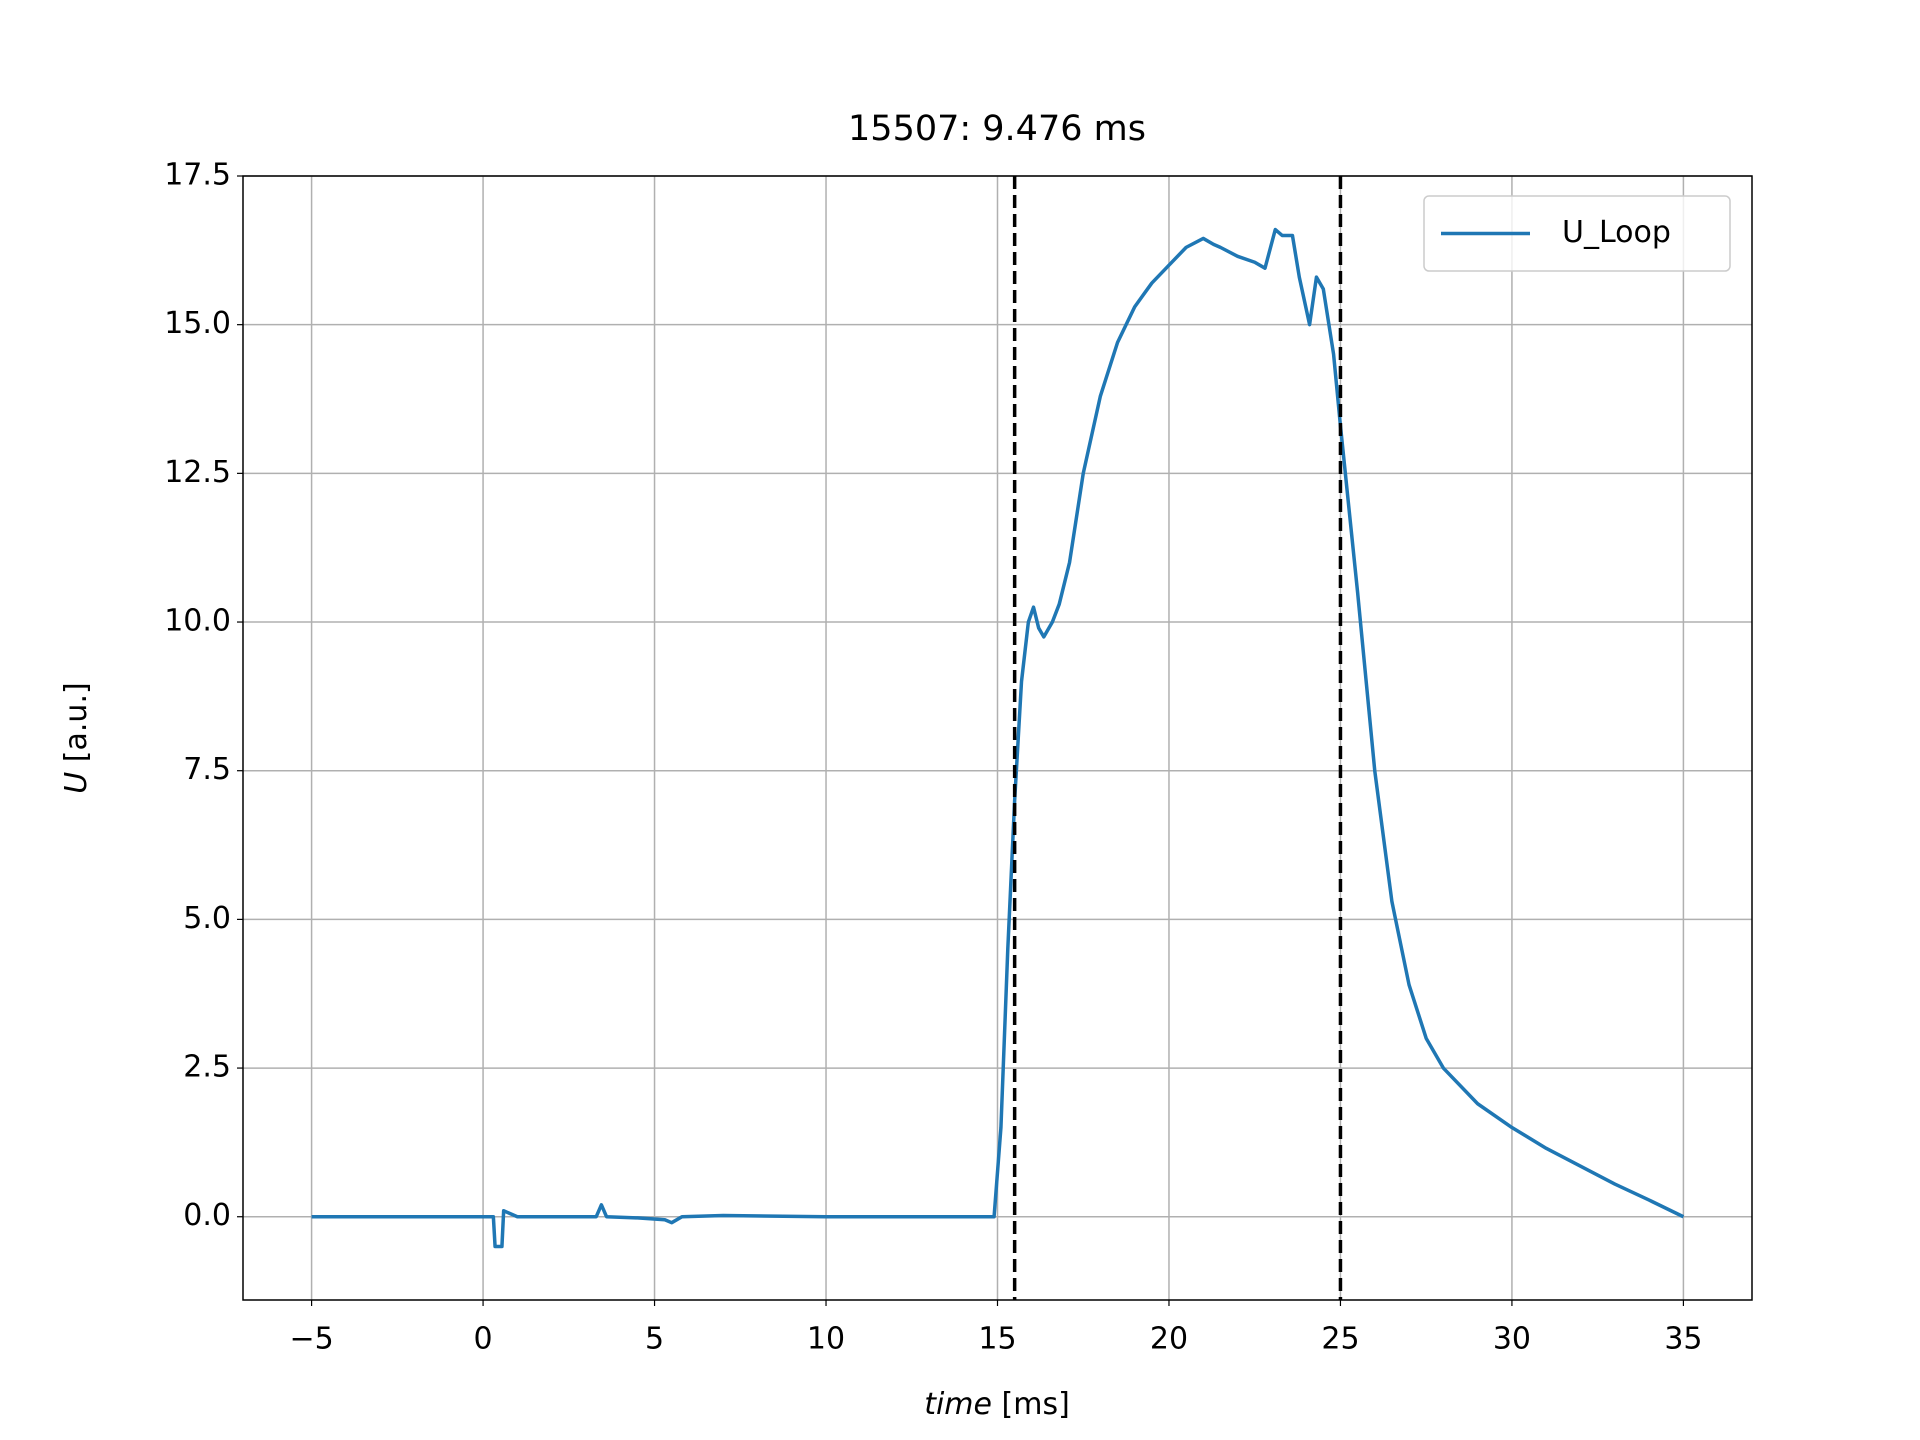 The image size is (1920, 1440). Describe the element at coordinates (1036, 1404) in the screenshot. I see `x-label-unit: [ms]` at that location.